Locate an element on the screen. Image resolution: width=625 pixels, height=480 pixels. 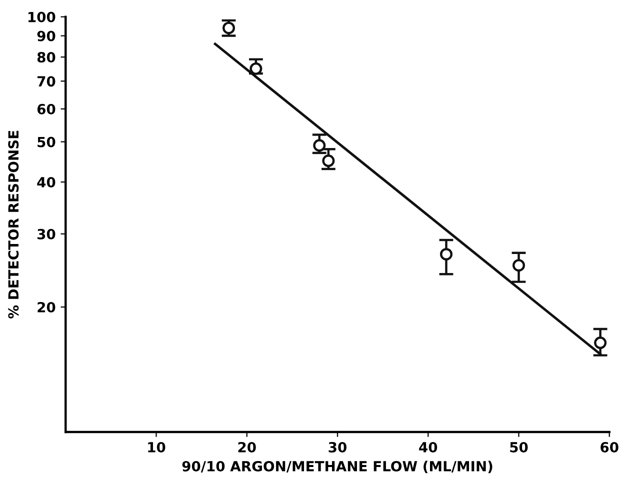
y-tick-label: 50 is located at coordinates (47, 142).